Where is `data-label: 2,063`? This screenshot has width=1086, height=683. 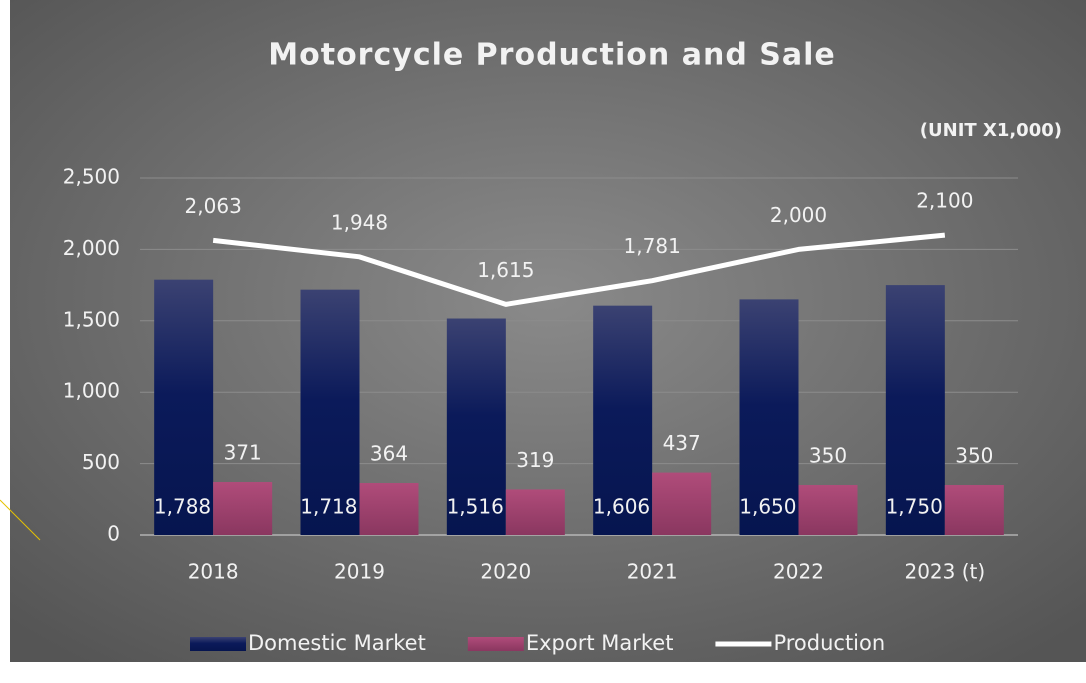 data-label: 2,063 is located at coordinates (213, 206).